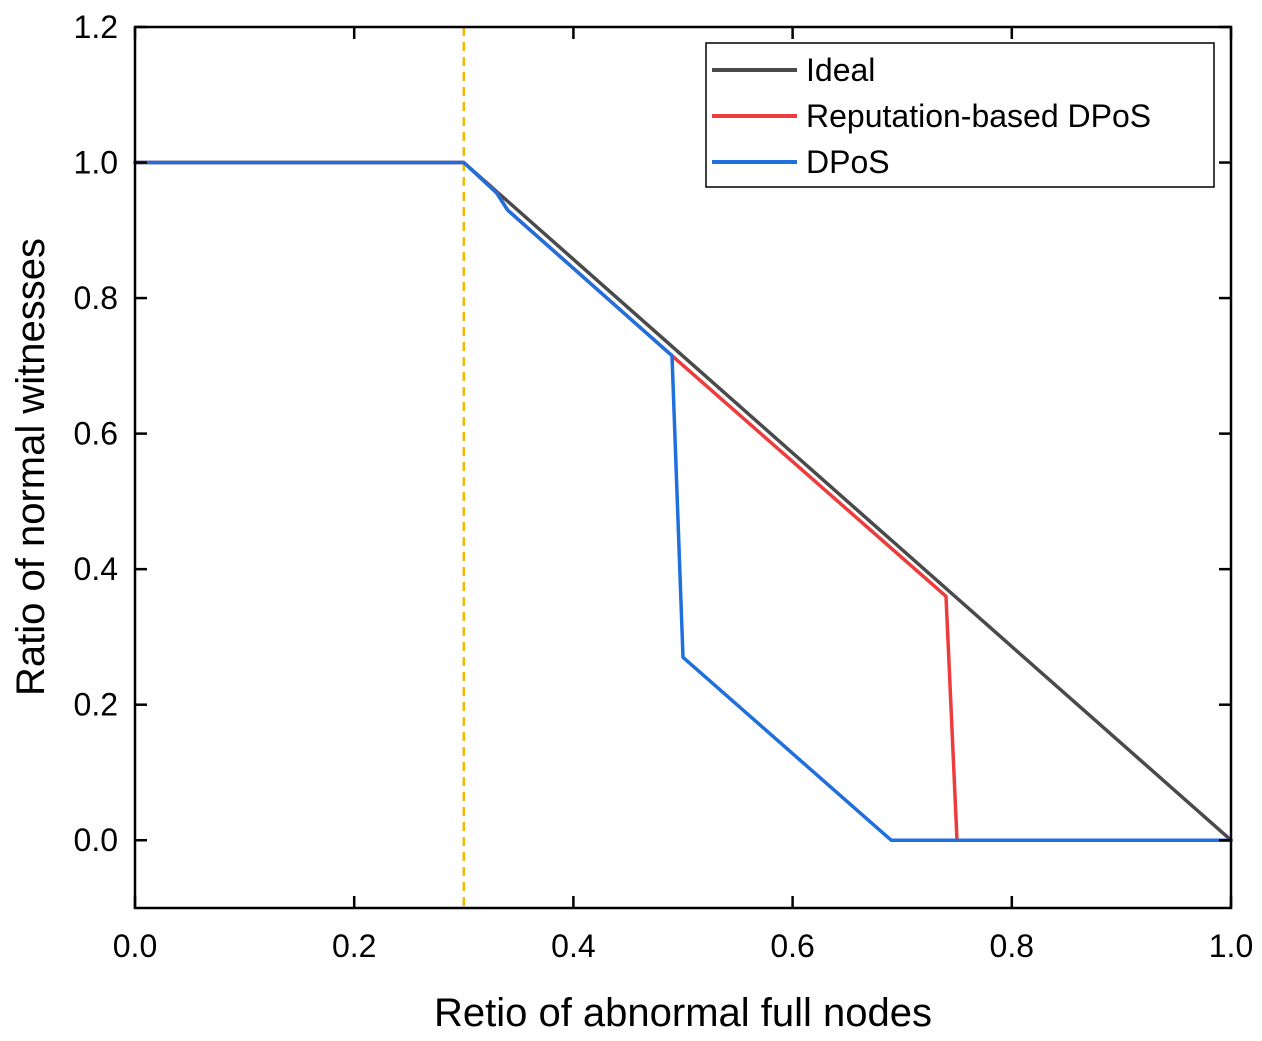  I want to click on y-tick-label: 0.0, so click(96, 840).